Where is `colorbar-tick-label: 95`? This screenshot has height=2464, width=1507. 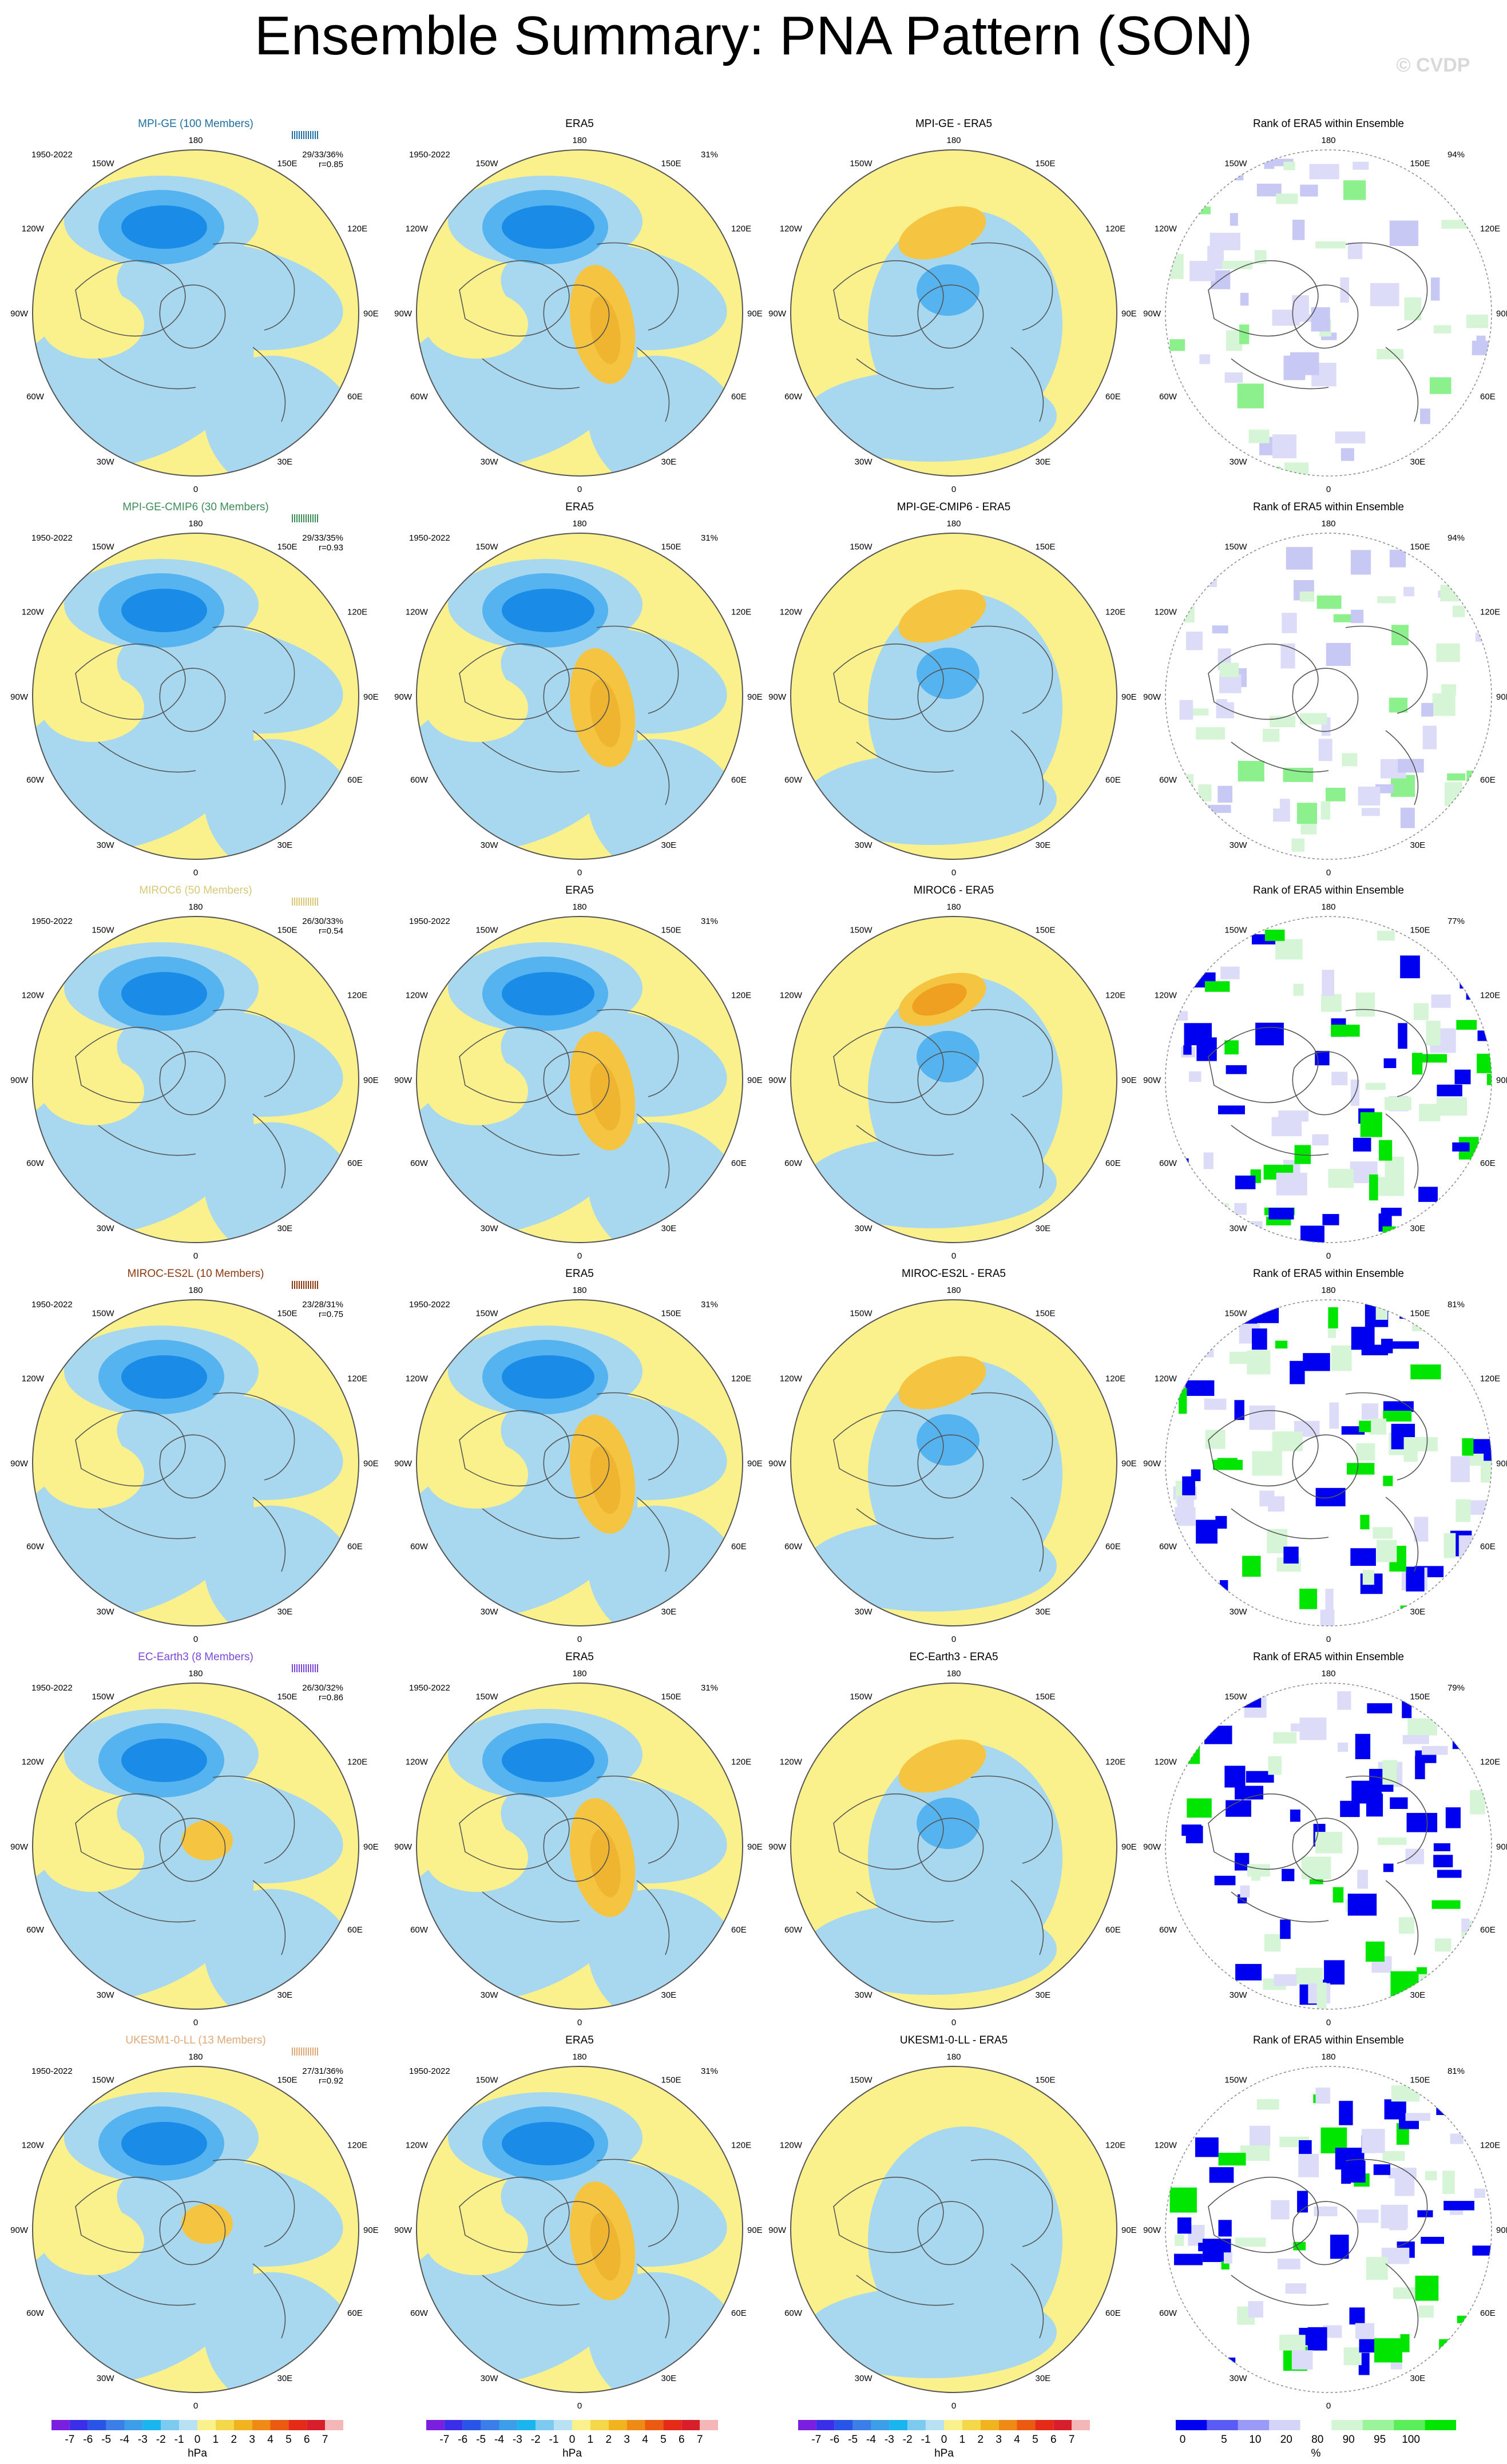 colorbar-tick-label: 95 is located at coordinates (1380, 2440).